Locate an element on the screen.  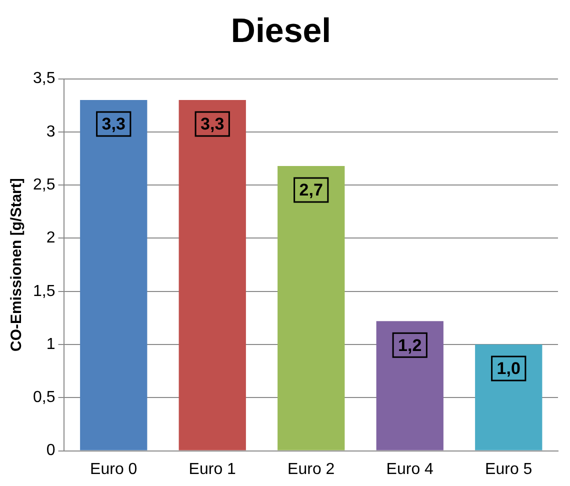
x-tick-label: Euro 5 is located at coordinates (508, 469).